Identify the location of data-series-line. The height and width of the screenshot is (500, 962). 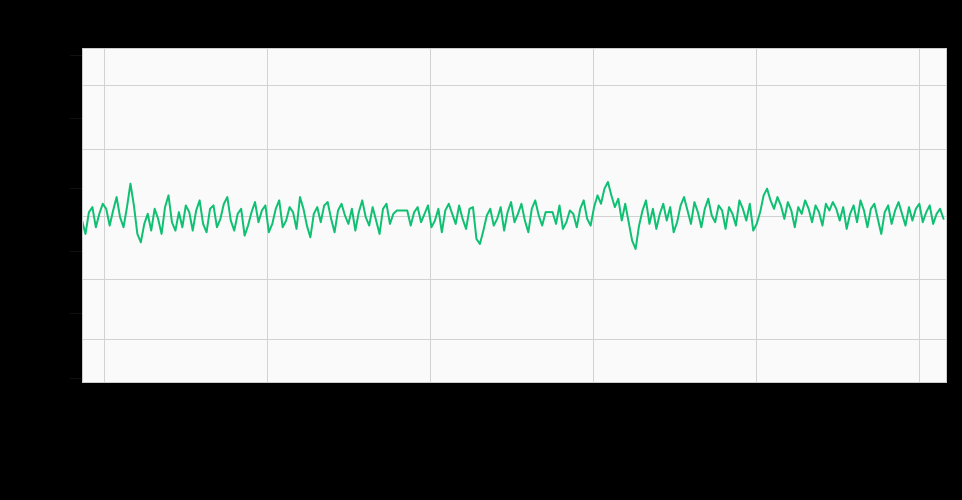
(513, 215).